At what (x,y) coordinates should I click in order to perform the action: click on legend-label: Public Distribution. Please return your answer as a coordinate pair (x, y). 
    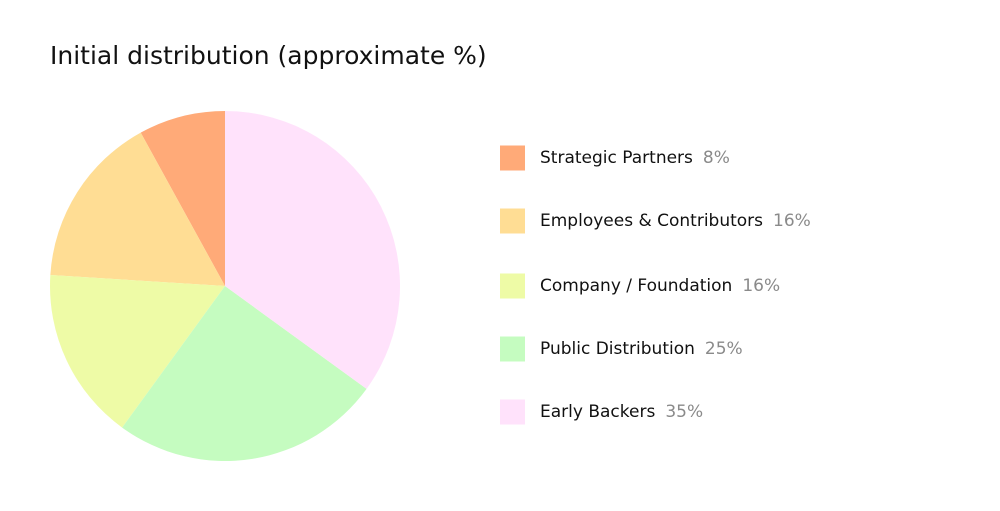
    Looking at the image, I should click on (617, 349).